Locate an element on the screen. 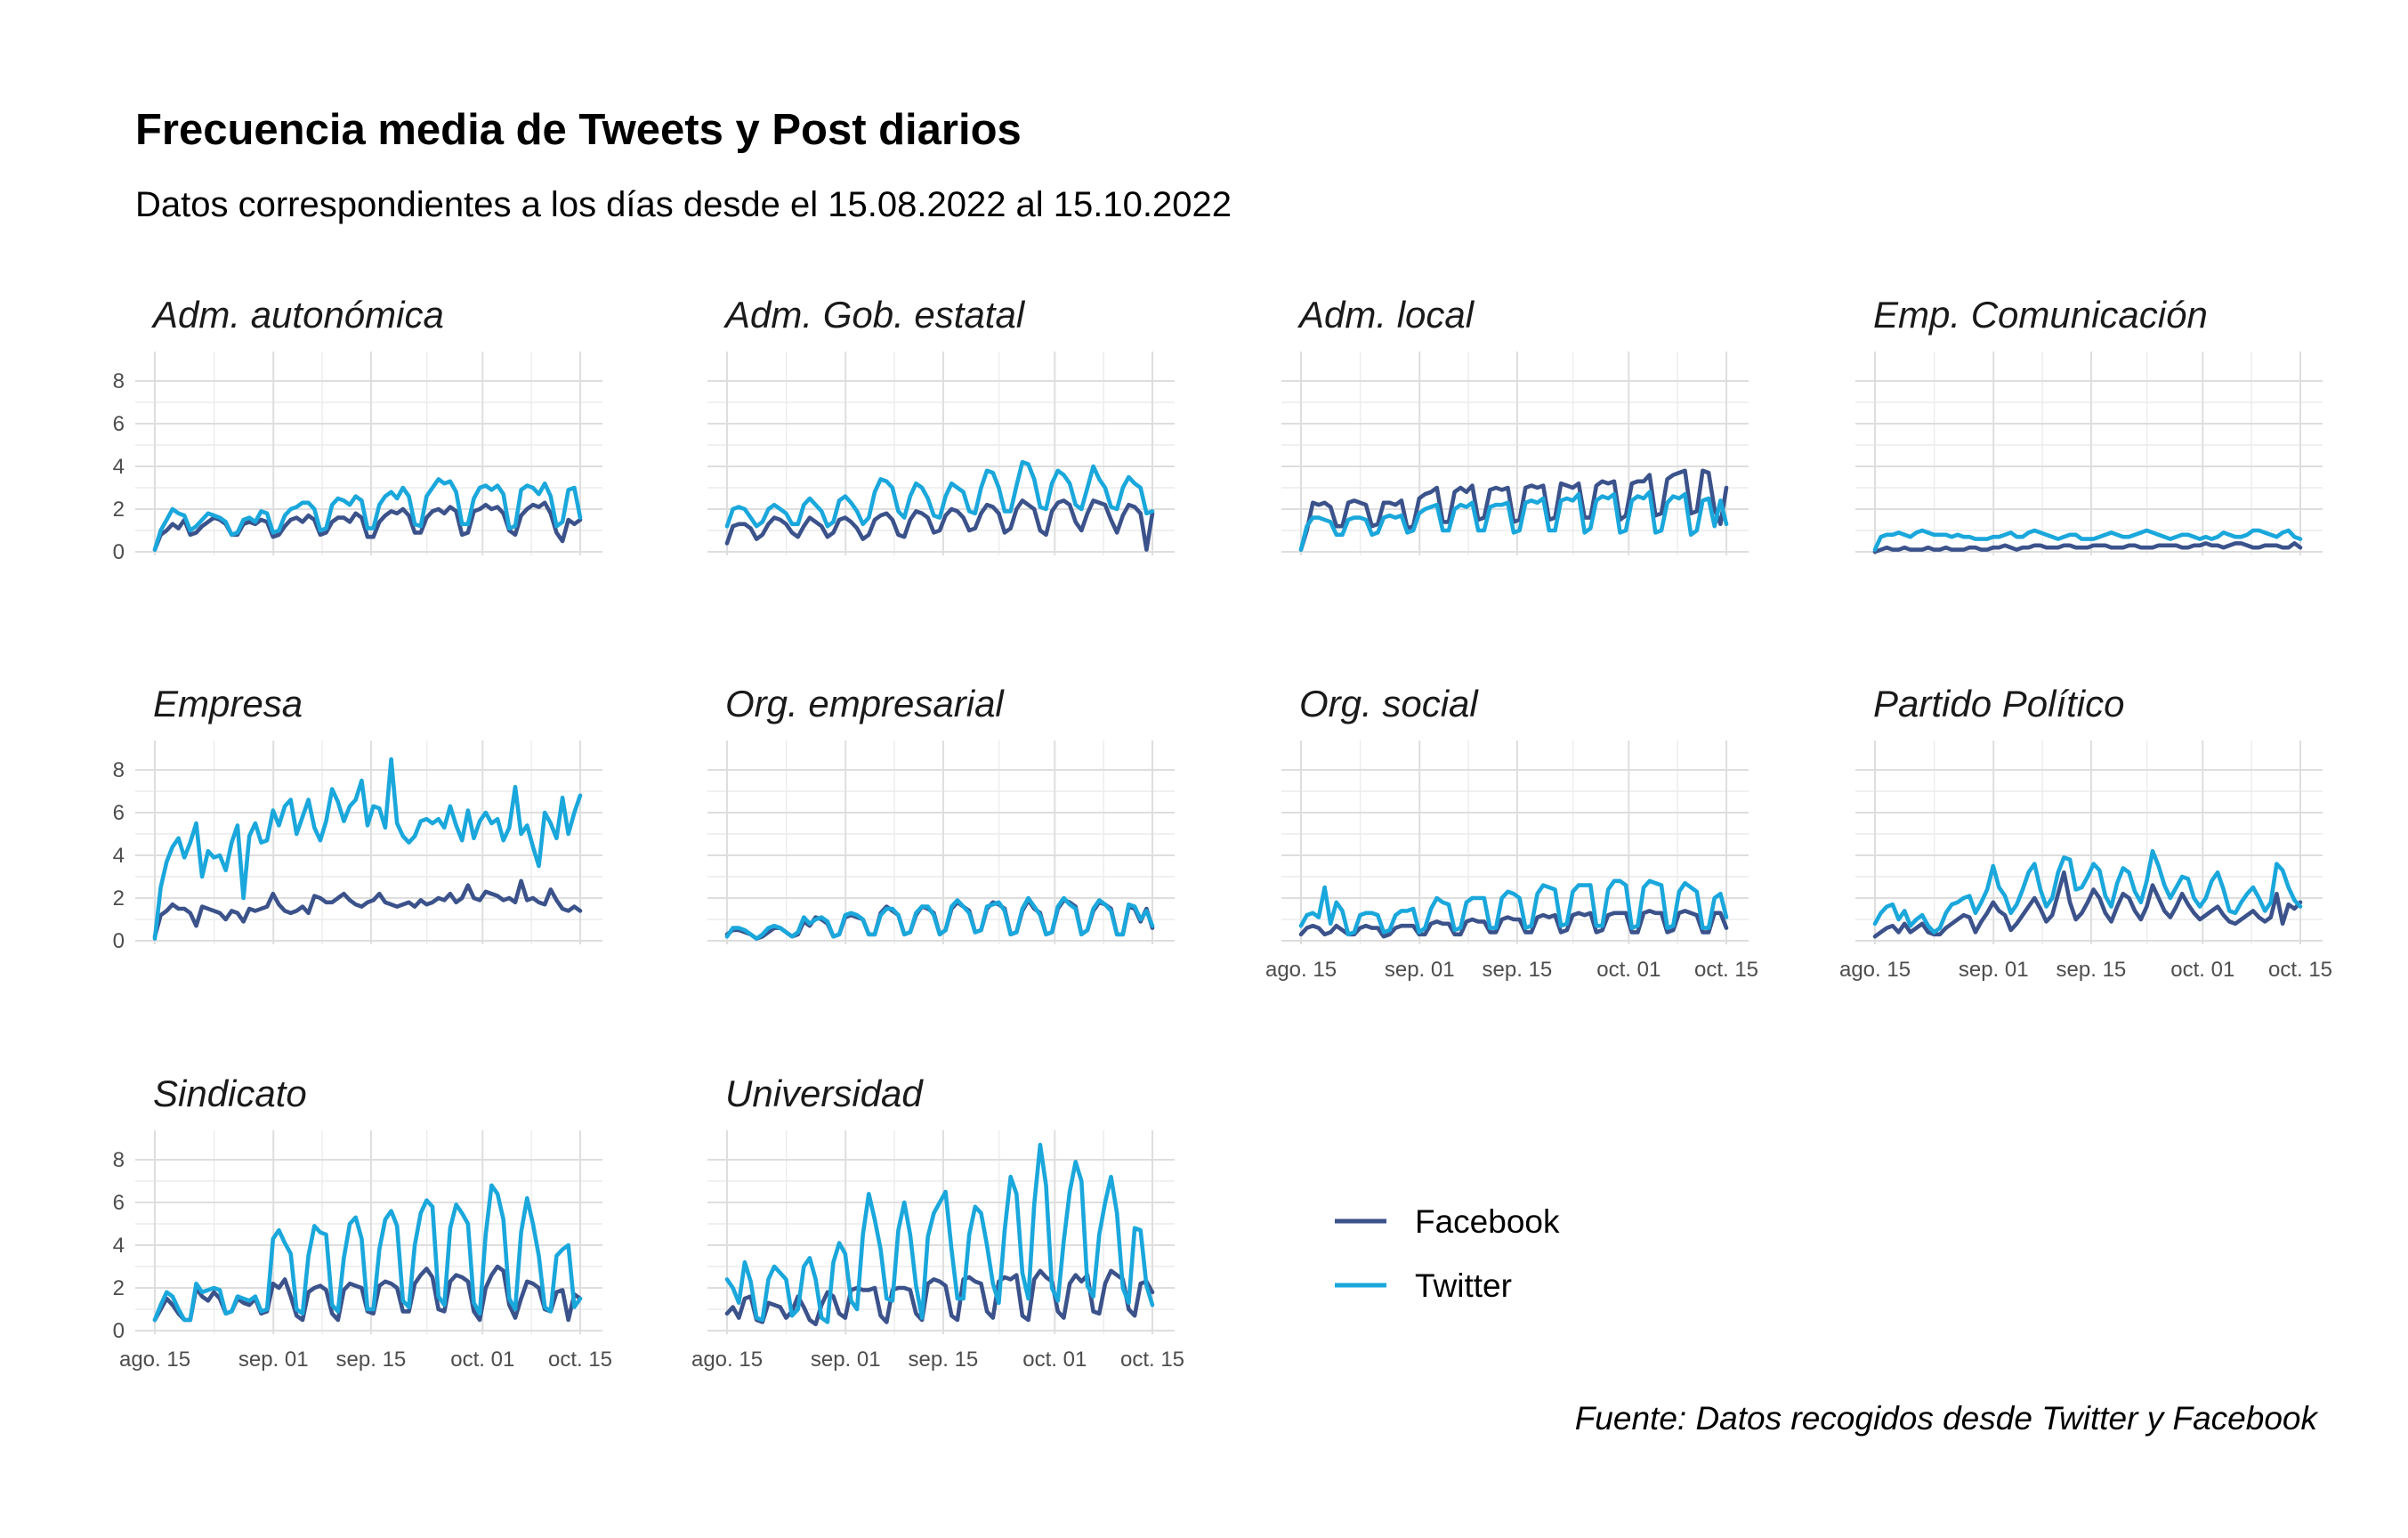 This screenshot has height=1538, width=2408. facet-title: Adm. autonómica is located at coordinates (297, 315).